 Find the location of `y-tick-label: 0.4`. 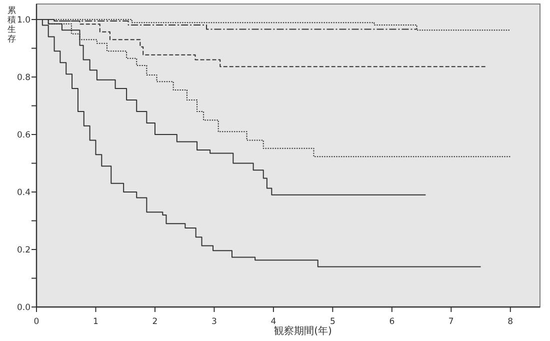

y-tick-label: 0.4 is located at coordinates (23, 193).